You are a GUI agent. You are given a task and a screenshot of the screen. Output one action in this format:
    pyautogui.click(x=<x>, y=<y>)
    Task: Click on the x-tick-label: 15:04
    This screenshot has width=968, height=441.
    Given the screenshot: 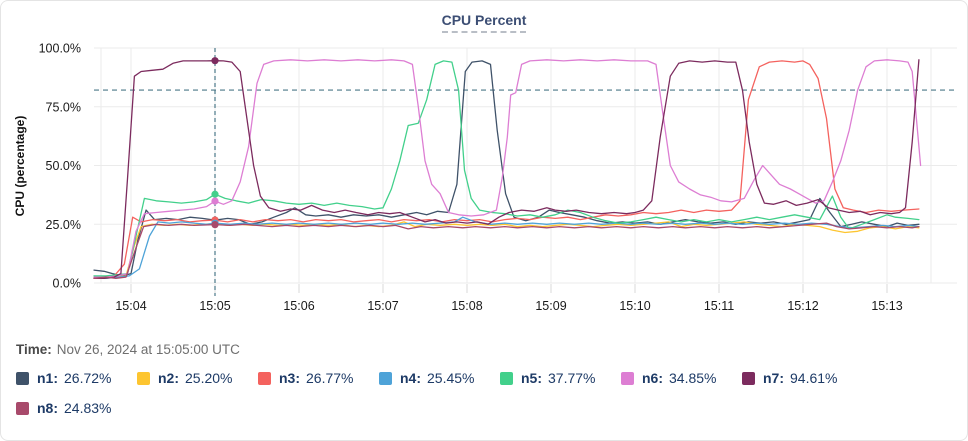 What is the action you would take?
    pyautogui.click(x=130, y=306)
    